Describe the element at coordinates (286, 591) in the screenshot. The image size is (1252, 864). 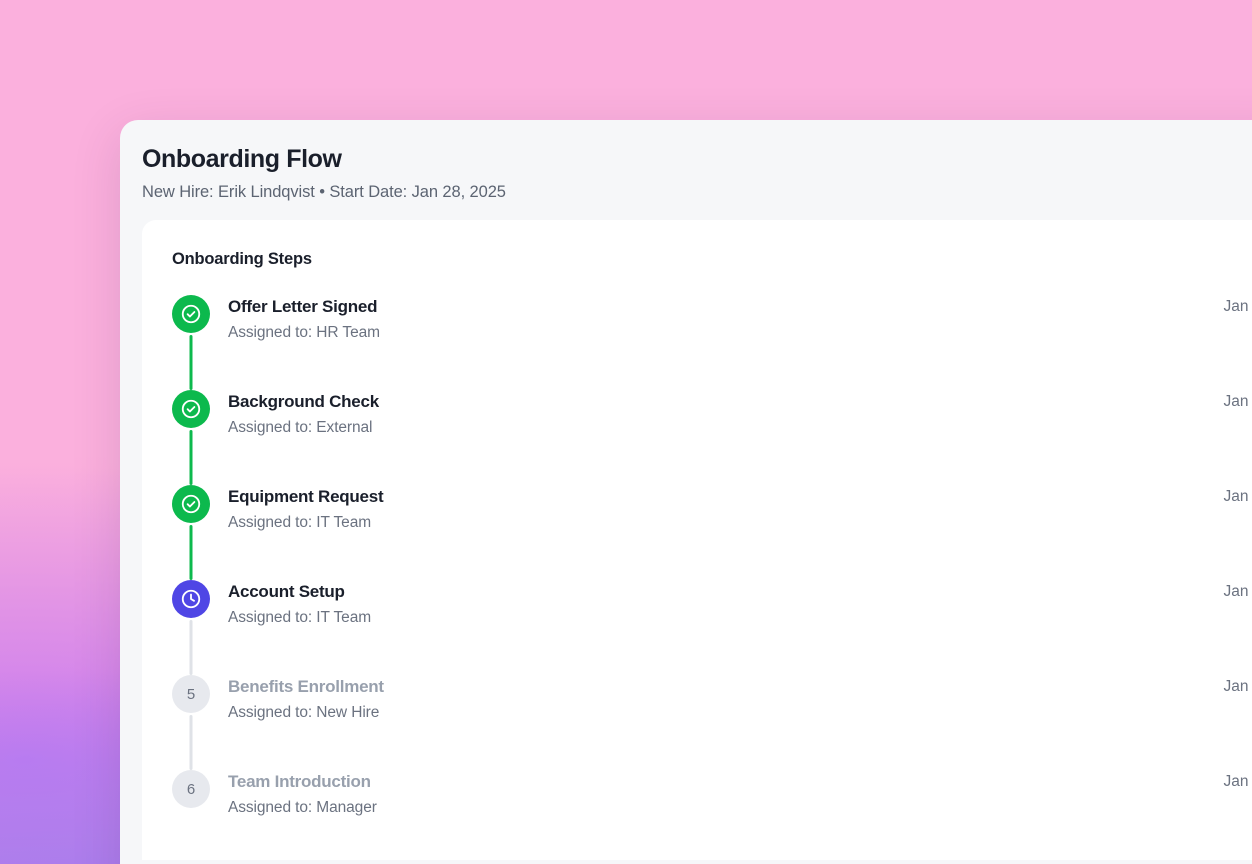
I see `step-title: Account Setup` at that location.